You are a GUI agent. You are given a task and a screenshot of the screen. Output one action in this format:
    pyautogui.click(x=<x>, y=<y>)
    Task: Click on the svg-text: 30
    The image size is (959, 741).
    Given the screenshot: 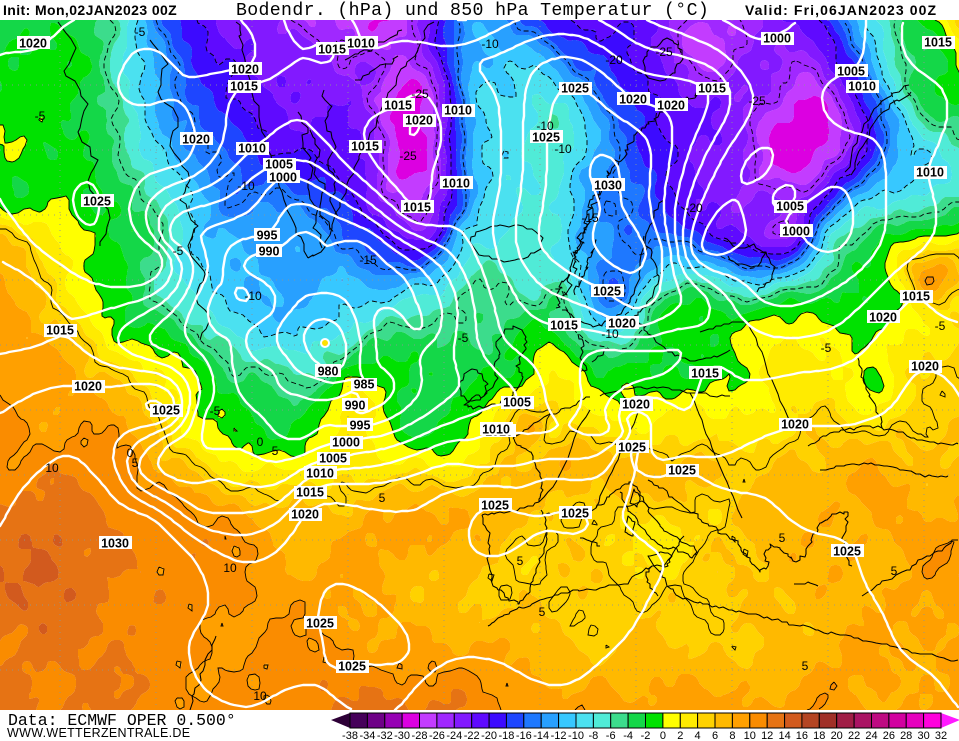 What is the action you would take?
    pyautogui.click(x=923, y=735)
    